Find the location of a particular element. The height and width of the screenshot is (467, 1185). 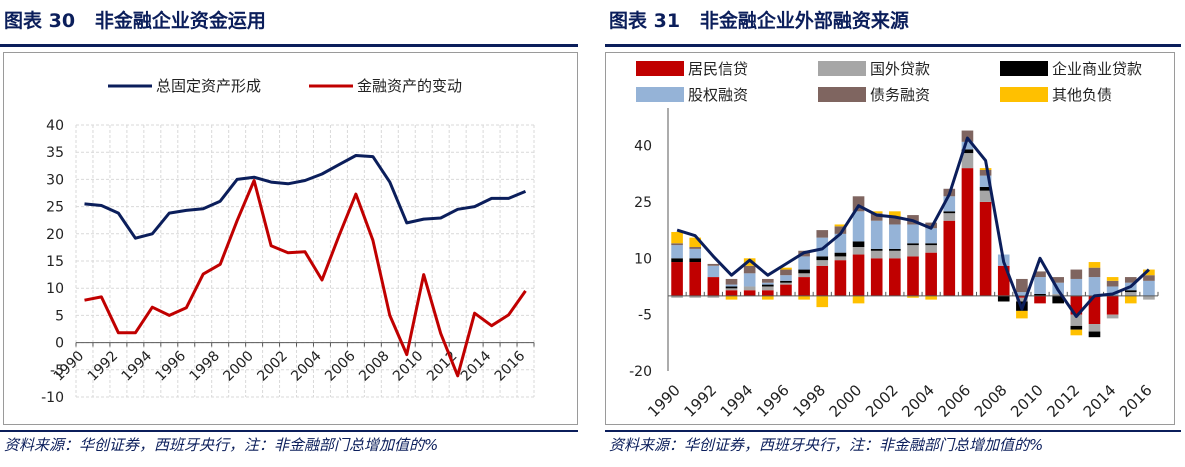

x-tick-label: 1990 is located at coordinates (664, 401).